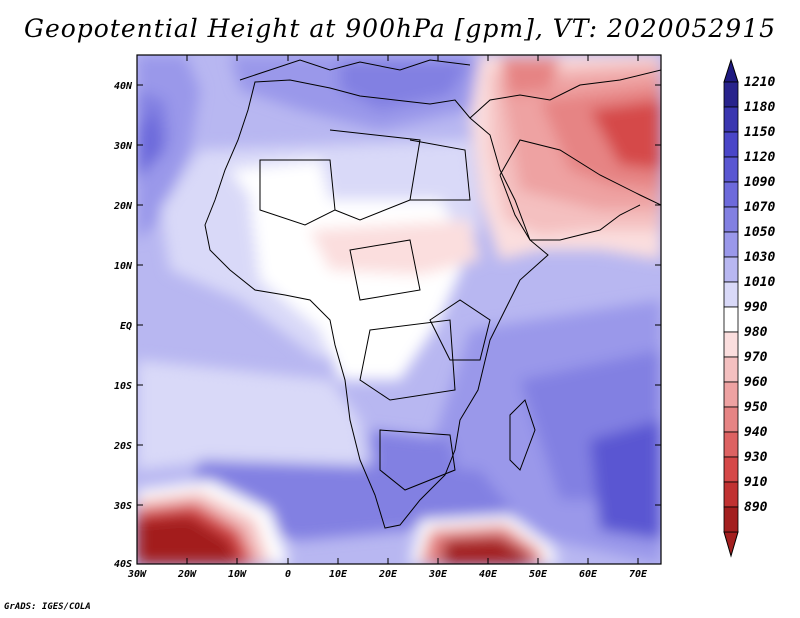 This screenshot has width=800, height=618. I want to click on lat-label-10s: 10S, so click(123, 386).